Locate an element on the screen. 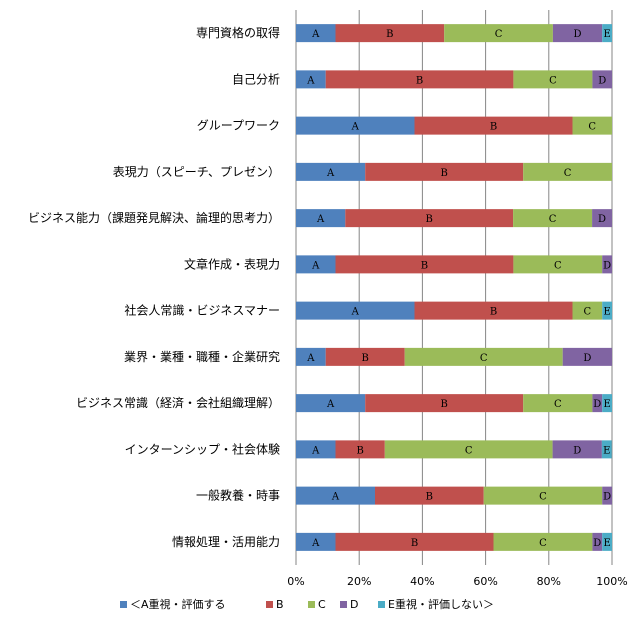  legend-entry: ＜A重視・評価する is located at coordinates (178, 604).